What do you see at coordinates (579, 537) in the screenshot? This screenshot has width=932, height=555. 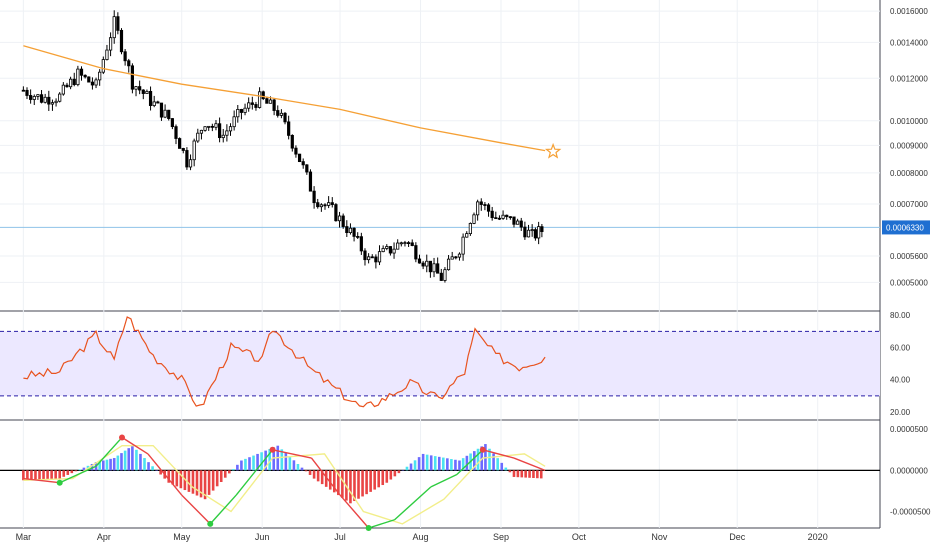 I see `x-tick-label: Oct` at bounding box center [579, 537].